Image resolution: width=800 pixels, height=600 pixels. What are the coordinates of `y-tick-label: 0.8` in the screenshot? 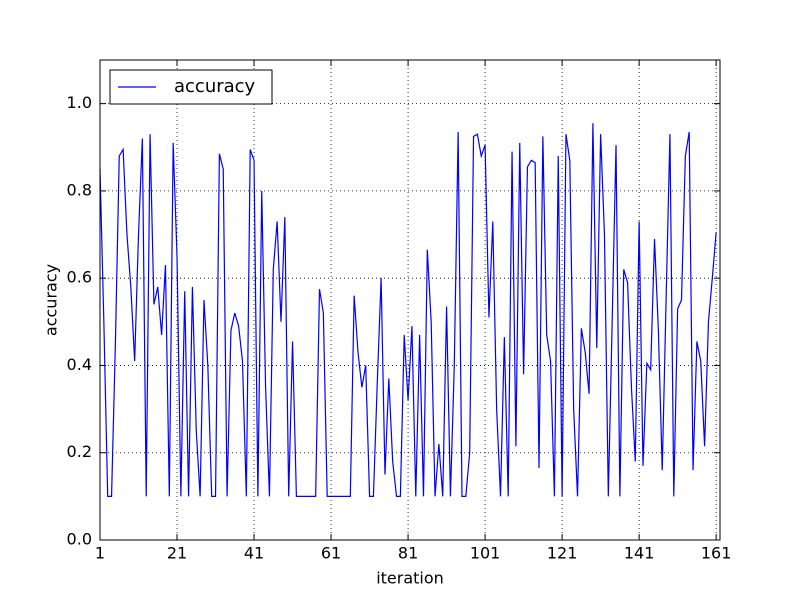 It's located at (79, 189).